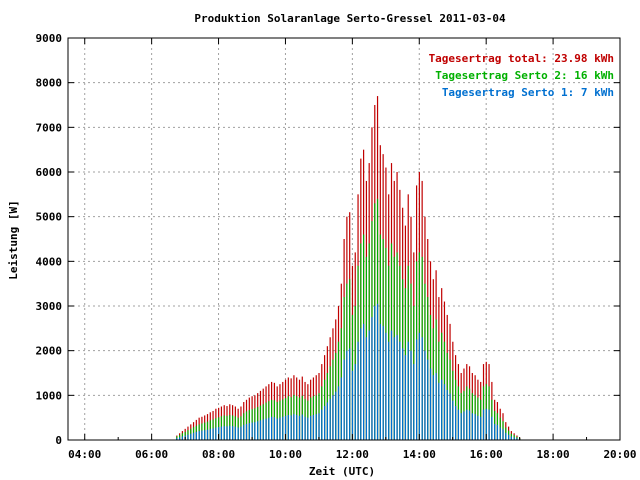 Image resolution: width=640 pixels, height=480 pixels. What do you see at coordinates (49, 351) in the screenshot?
I see `y-tick-label: 2000` at bounding box center [49, 351].